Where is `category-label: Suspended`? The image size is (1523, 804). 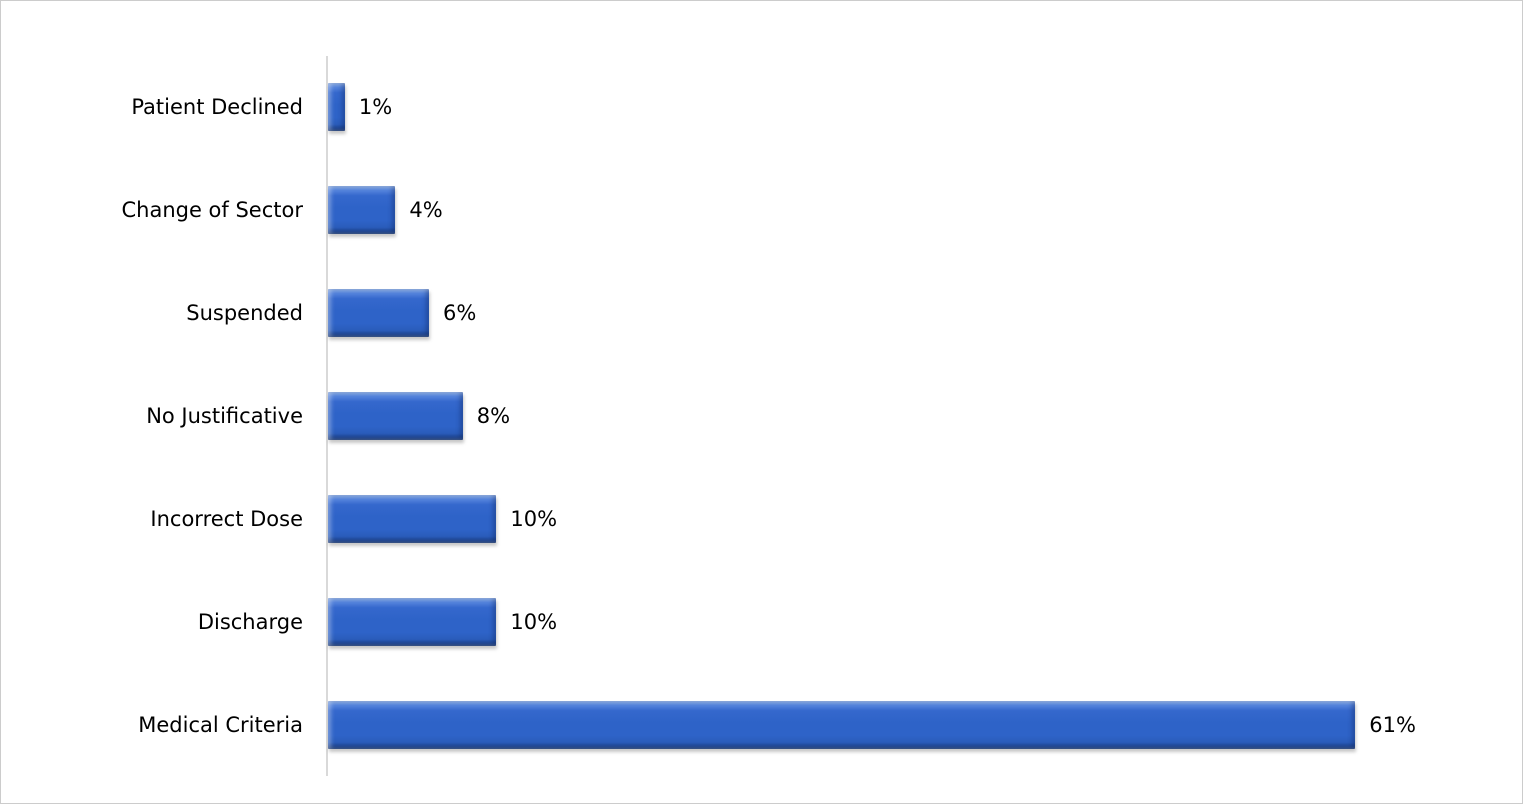
category-label: Suspended is located at coordinates (244, 313).